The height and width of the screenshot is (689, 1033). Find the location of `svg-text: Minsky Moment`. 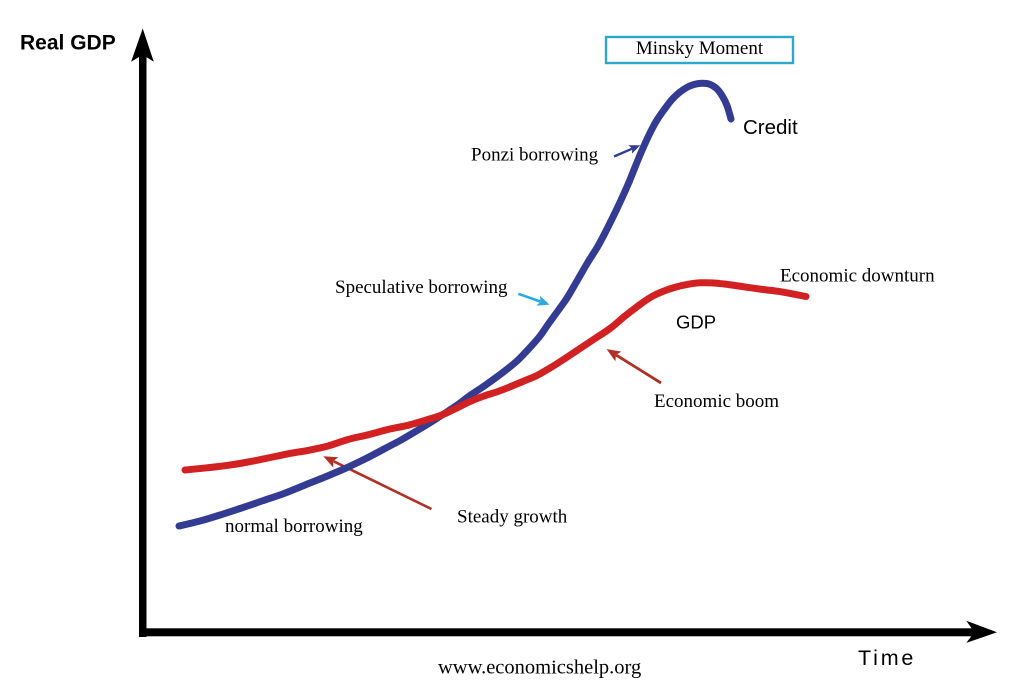

svg-text: Minsky Moment is located at coordinates (700, 48).